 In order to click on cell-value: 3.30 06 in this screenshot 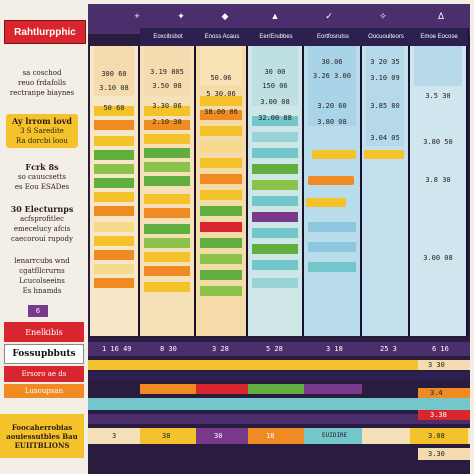, I will do `click(167, 106)`.